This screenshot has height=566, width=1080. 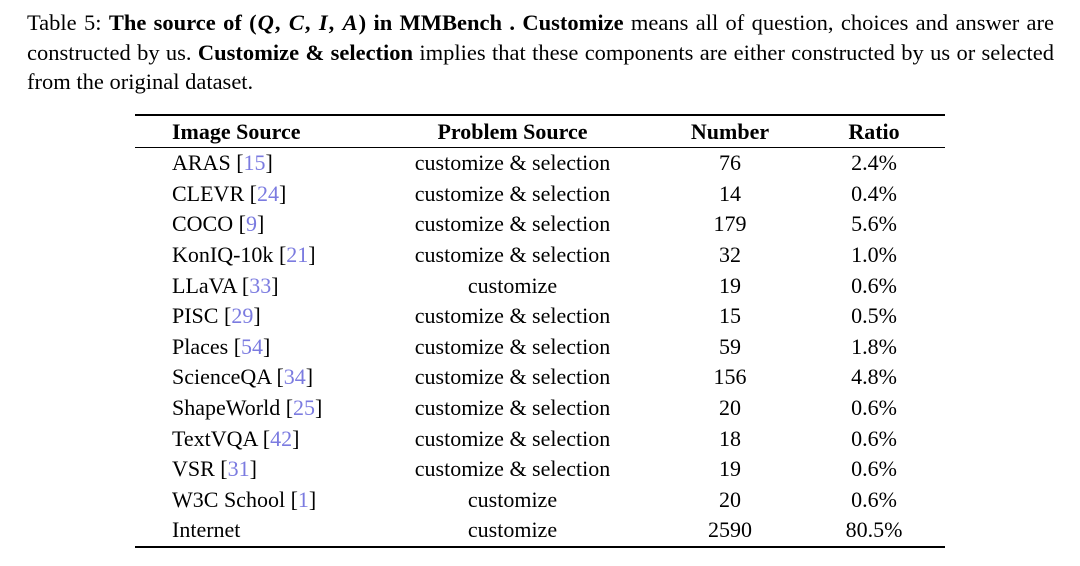 I want to click on column-header-ratio: Ratio, so click(x=885, y=131).